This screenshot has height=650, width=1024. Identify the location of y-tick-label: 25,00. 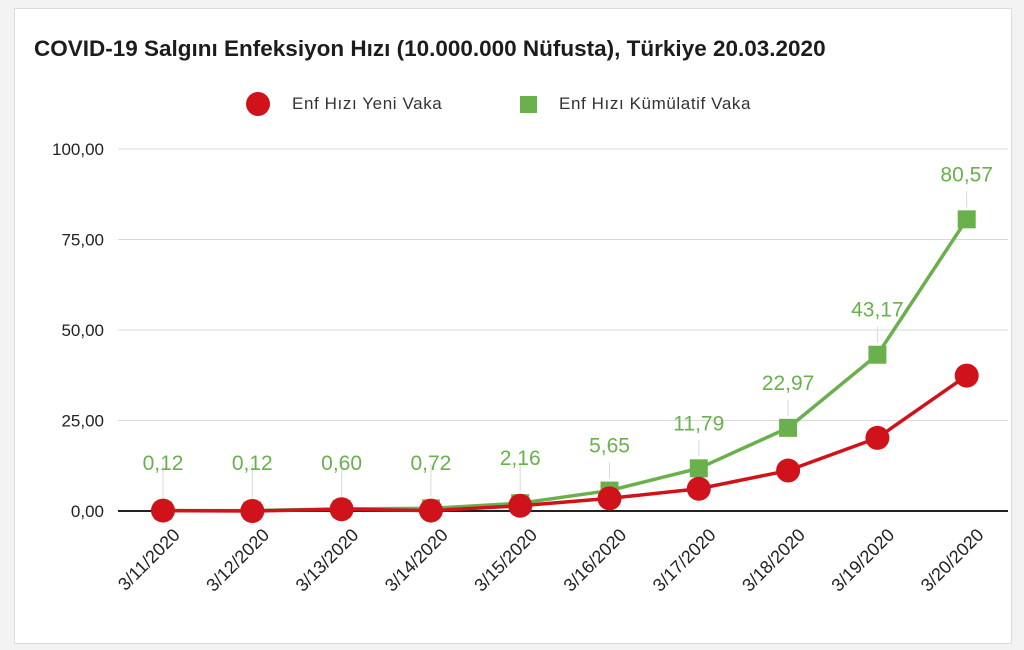
(82, 421).